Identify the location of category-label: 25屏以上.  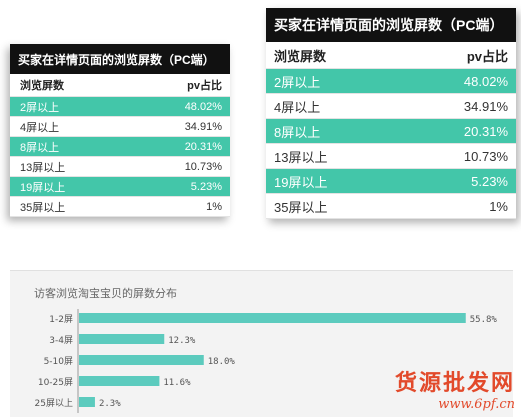
(54, 403).